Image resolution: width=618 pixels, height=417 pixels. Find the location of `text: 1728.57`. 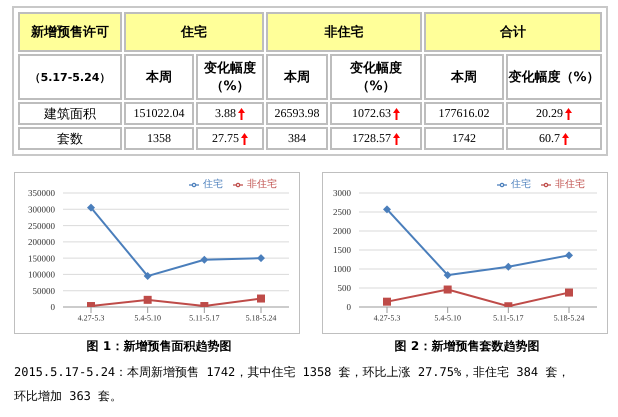

text: 1728.57 is located at coordinates (376, 138).